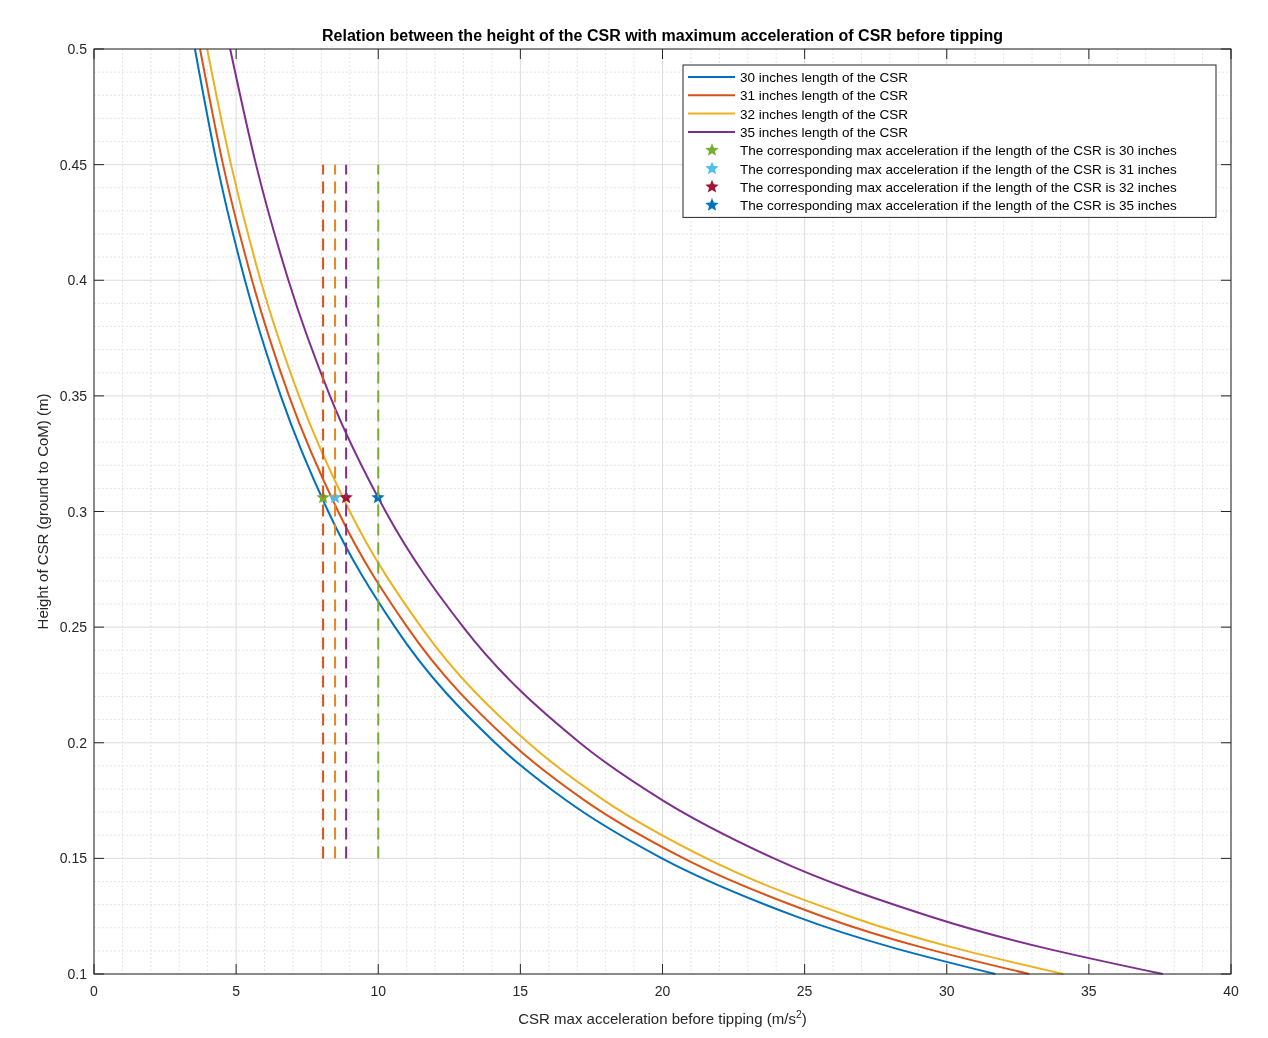 The width and height of the screenshot is (1268, 1038). Describe the element at coordinates (42, 511) in the screenshot. I see `y-axis-title: Height of CSR (ground to CoM) (m)` at that location.